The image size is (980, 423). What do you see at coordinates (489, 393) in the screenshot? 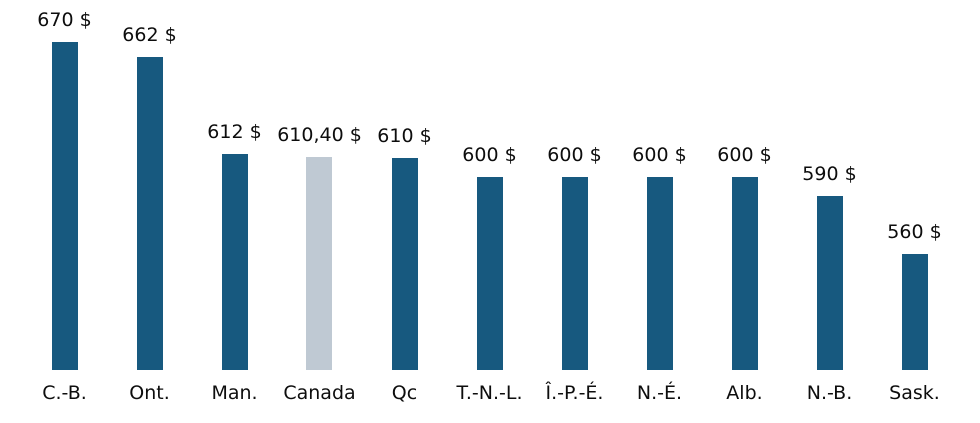
I see `bar-category-label: T.-N.-L.` at bounding box center [489, 393].